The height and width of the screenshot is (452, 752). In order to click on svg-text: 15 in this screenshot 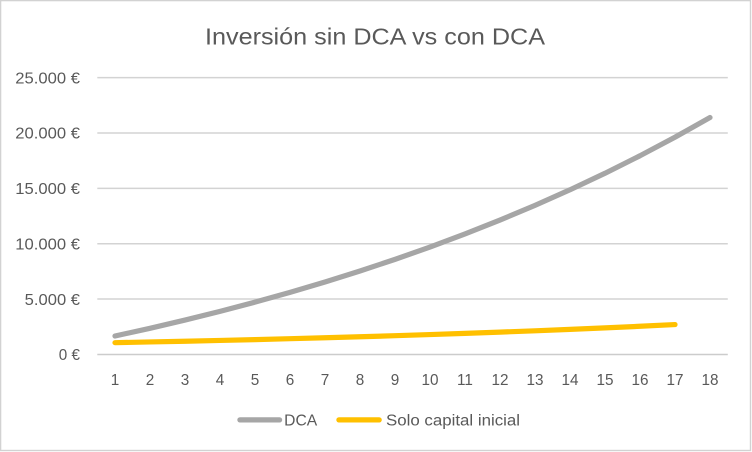, I will do `click(604, 380)`.